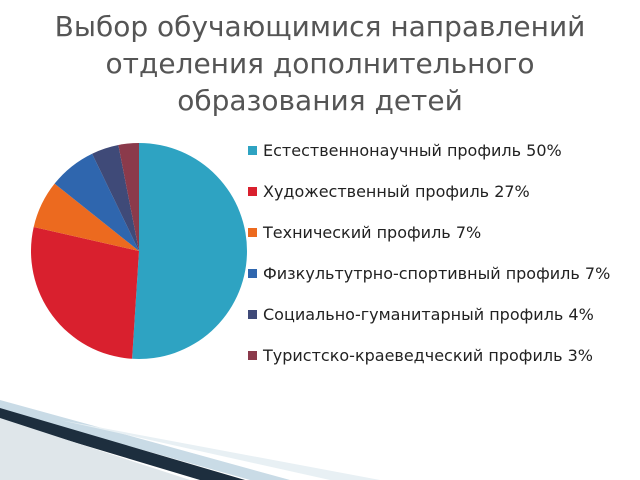 The height and width of the screenshot is (480, 640). Describe the element at coordinates (396, 191) in the screenshot. I see `legend-label: Художественный профиль 27%` at that location.